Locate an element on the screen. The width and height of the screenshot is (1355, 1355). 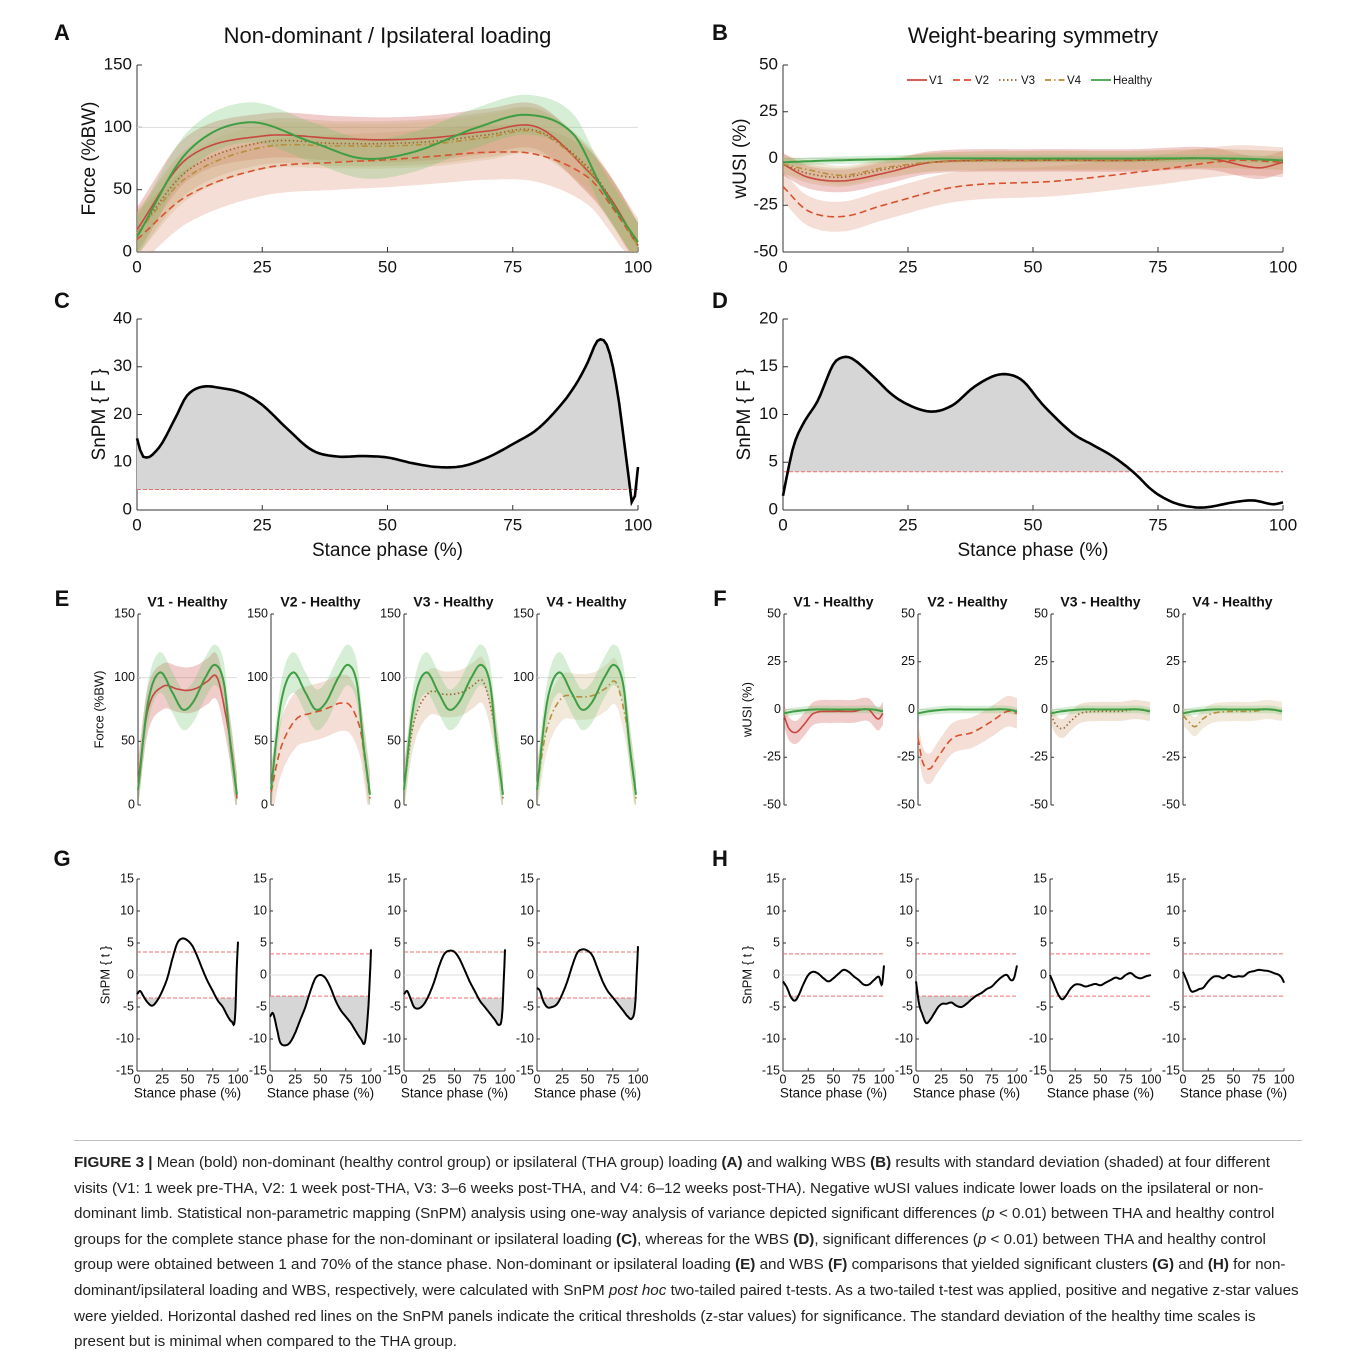
panel-title: V1 - Healthy is located at coordinates (833, 602).